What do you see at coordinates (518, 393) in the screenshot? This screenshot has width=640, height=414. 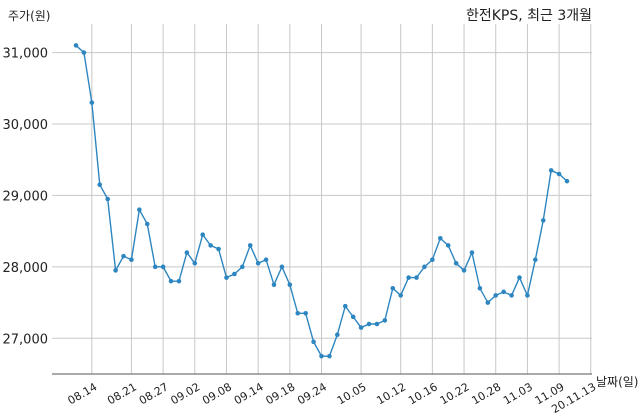 I see `x-tick-label: 11.03` at bounding box center [518, 393].